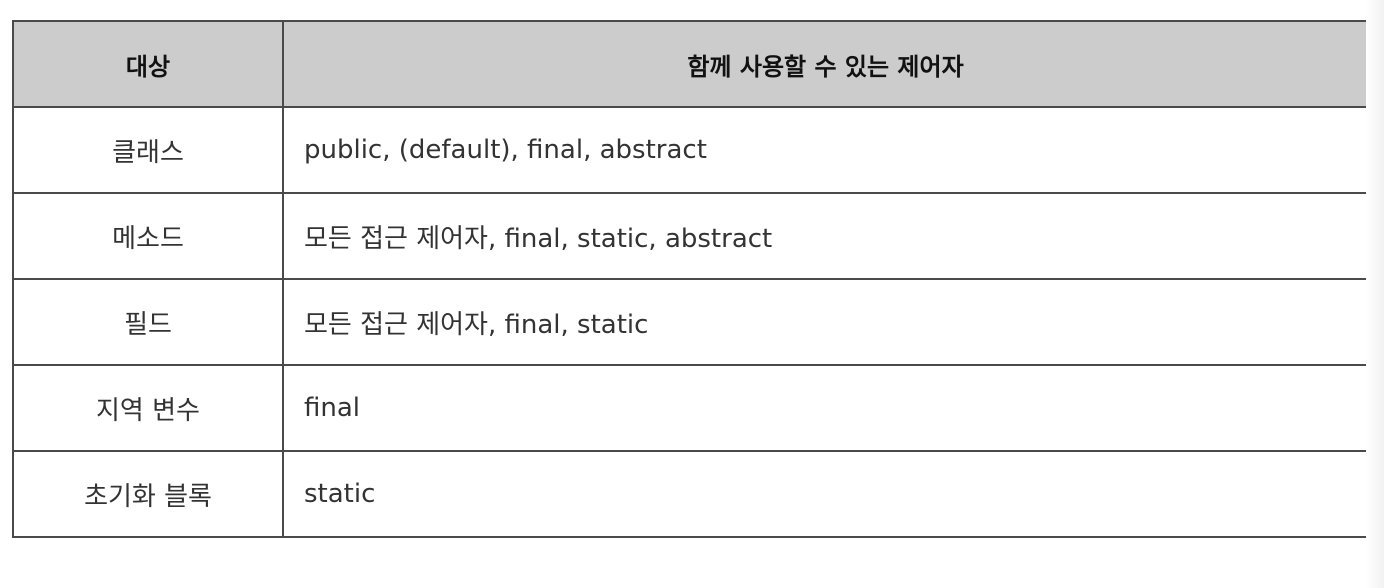 The height and width of the screenshot is (588, 1384). What do you see at coordinates (148, 322) in the screenshot?
I see `row-target-cell: 필드` at bounding box center [148, 322].